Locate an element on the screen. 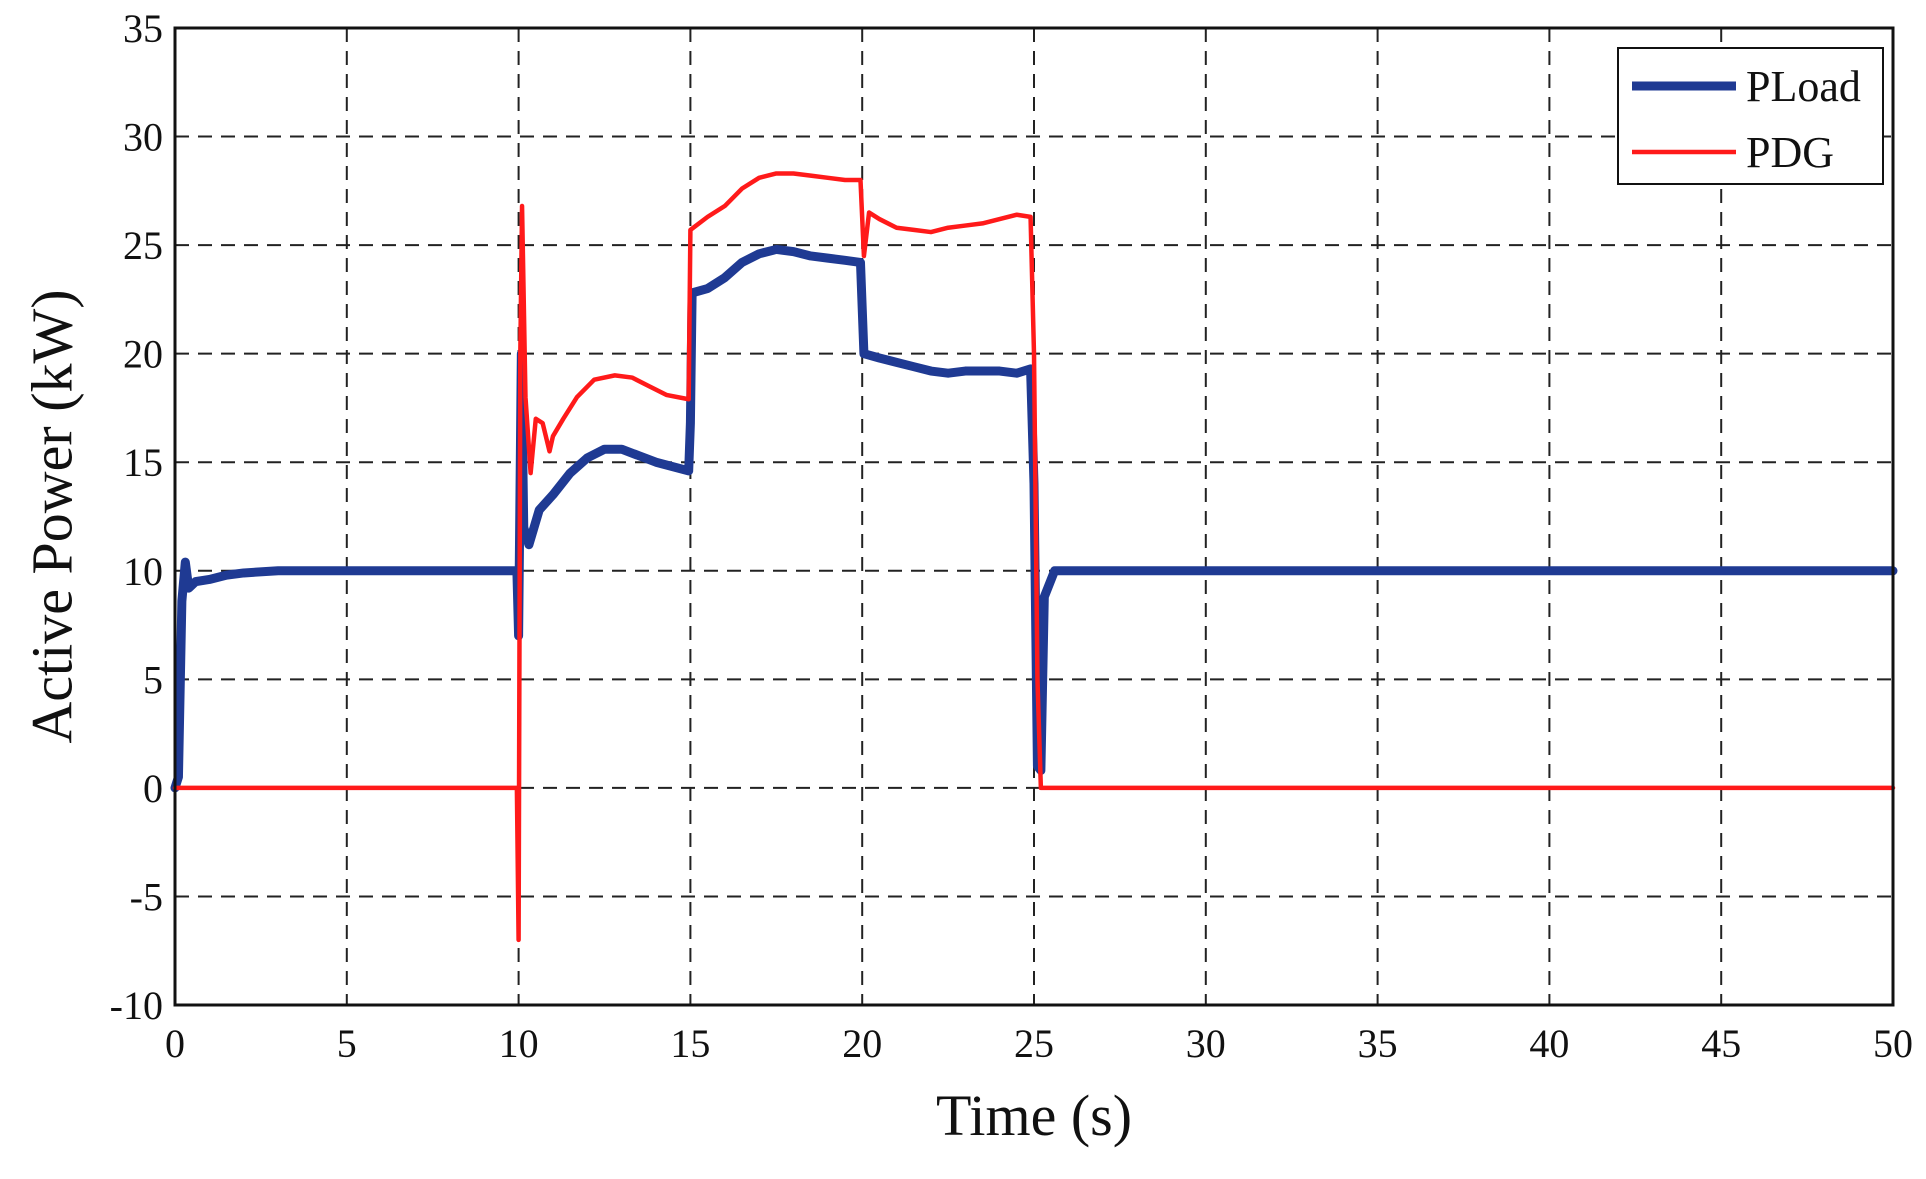  y-tick-label: 0 is located at coordinates (153, 788).